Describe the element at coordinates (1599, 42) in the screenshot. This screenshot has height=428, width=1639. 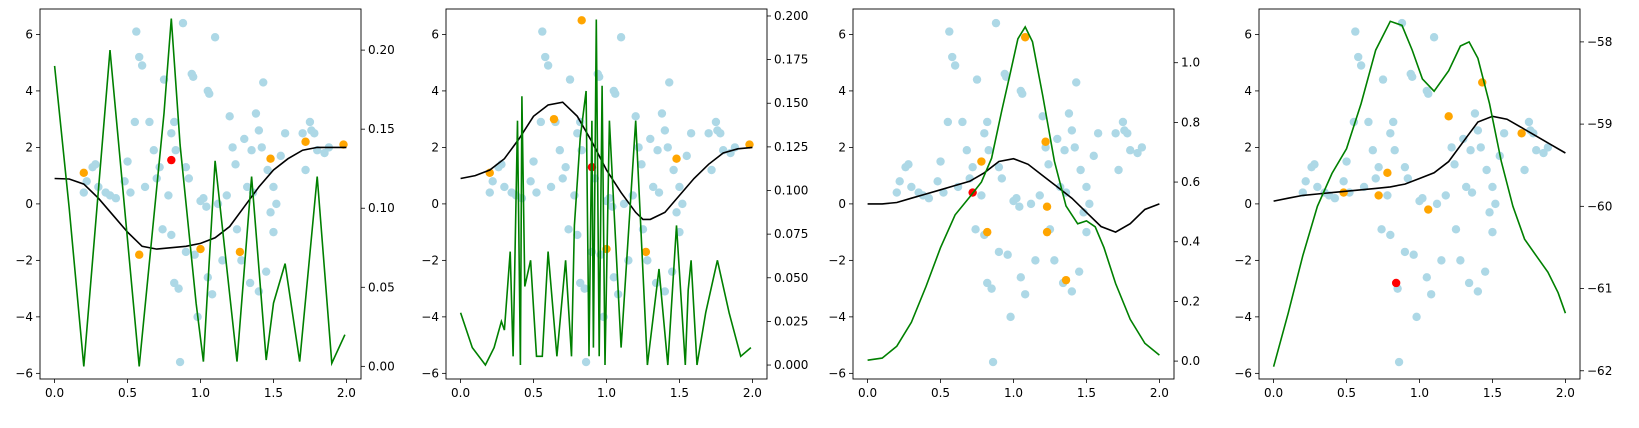
I see `y2-tick-label: −58` at that location.